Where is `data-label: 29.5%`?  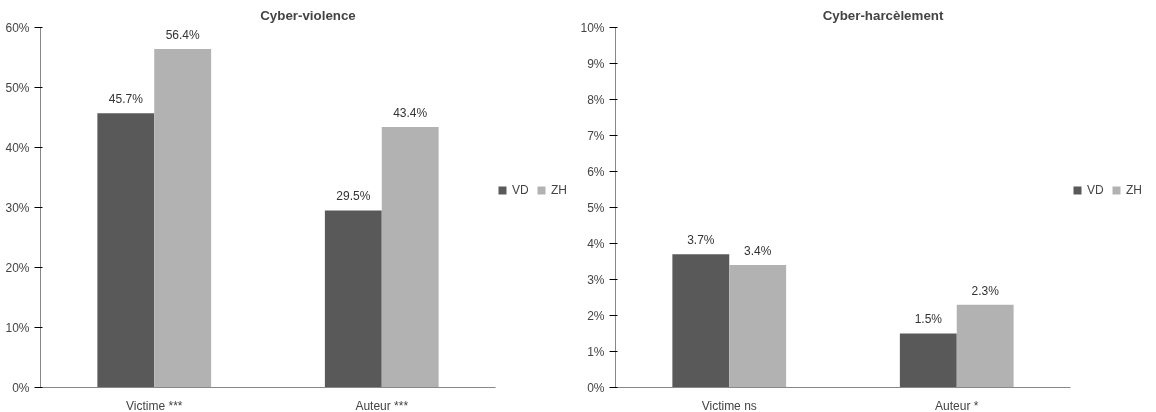
data-label: 29.5% is located at coordinates (353, 196).